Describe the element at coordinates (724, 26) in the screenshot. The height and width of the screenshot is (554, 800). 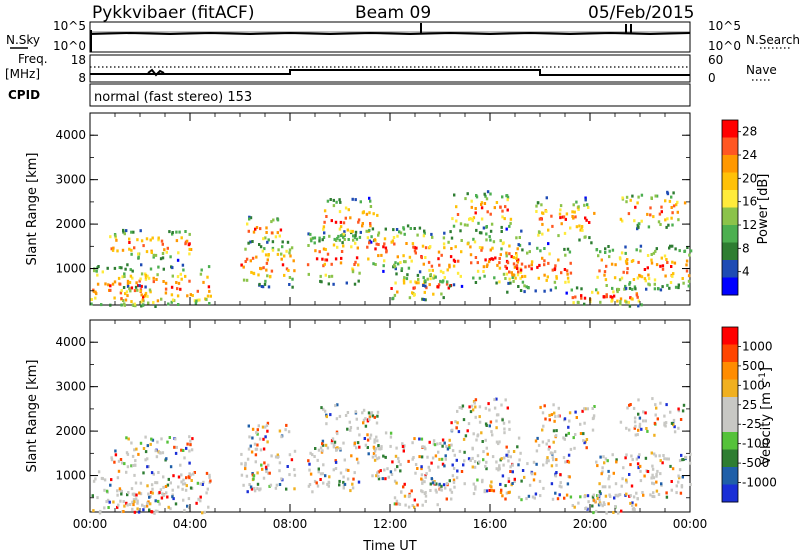
I see `nsearch-tick-top: 10^5` at that location.